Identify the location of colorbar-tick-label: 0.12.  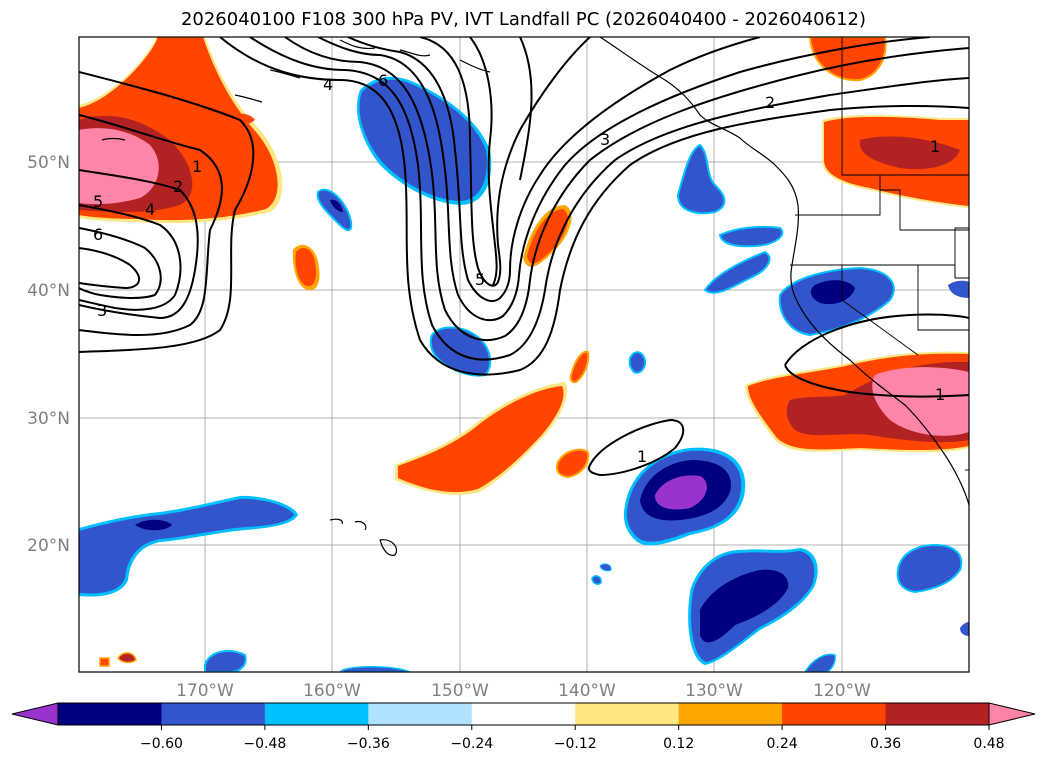
(678, 744).